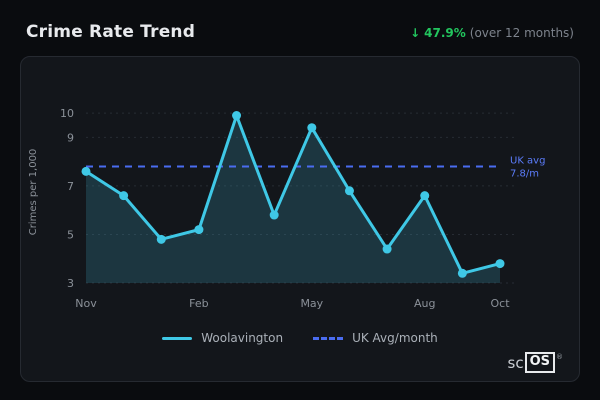  I want to click on dashed-line-swatch-icon, so click(328, 338).